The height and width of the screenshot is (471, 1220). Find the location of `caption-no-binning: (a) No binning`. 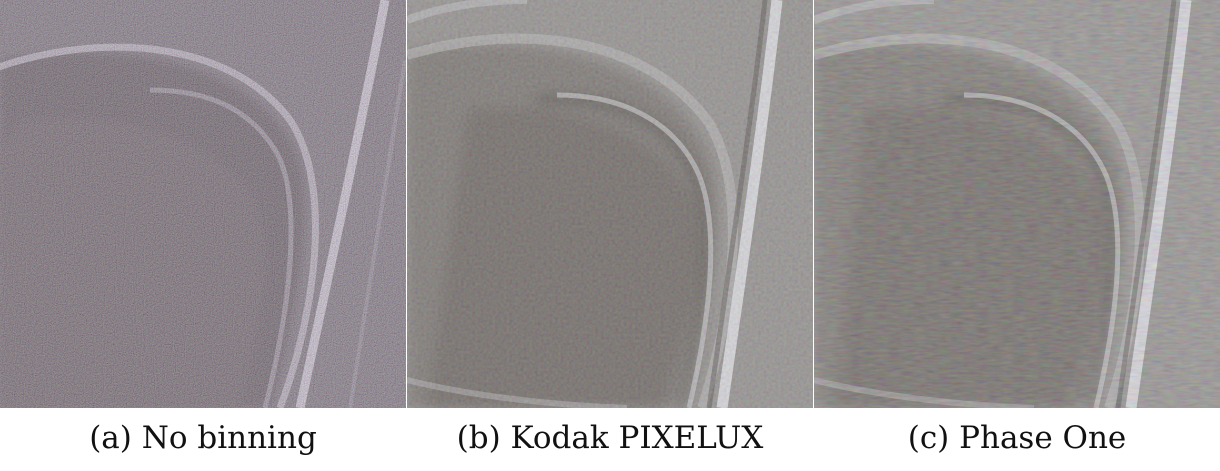

caption-no-binning: (a) No binning is located at coordinates (203, 438).